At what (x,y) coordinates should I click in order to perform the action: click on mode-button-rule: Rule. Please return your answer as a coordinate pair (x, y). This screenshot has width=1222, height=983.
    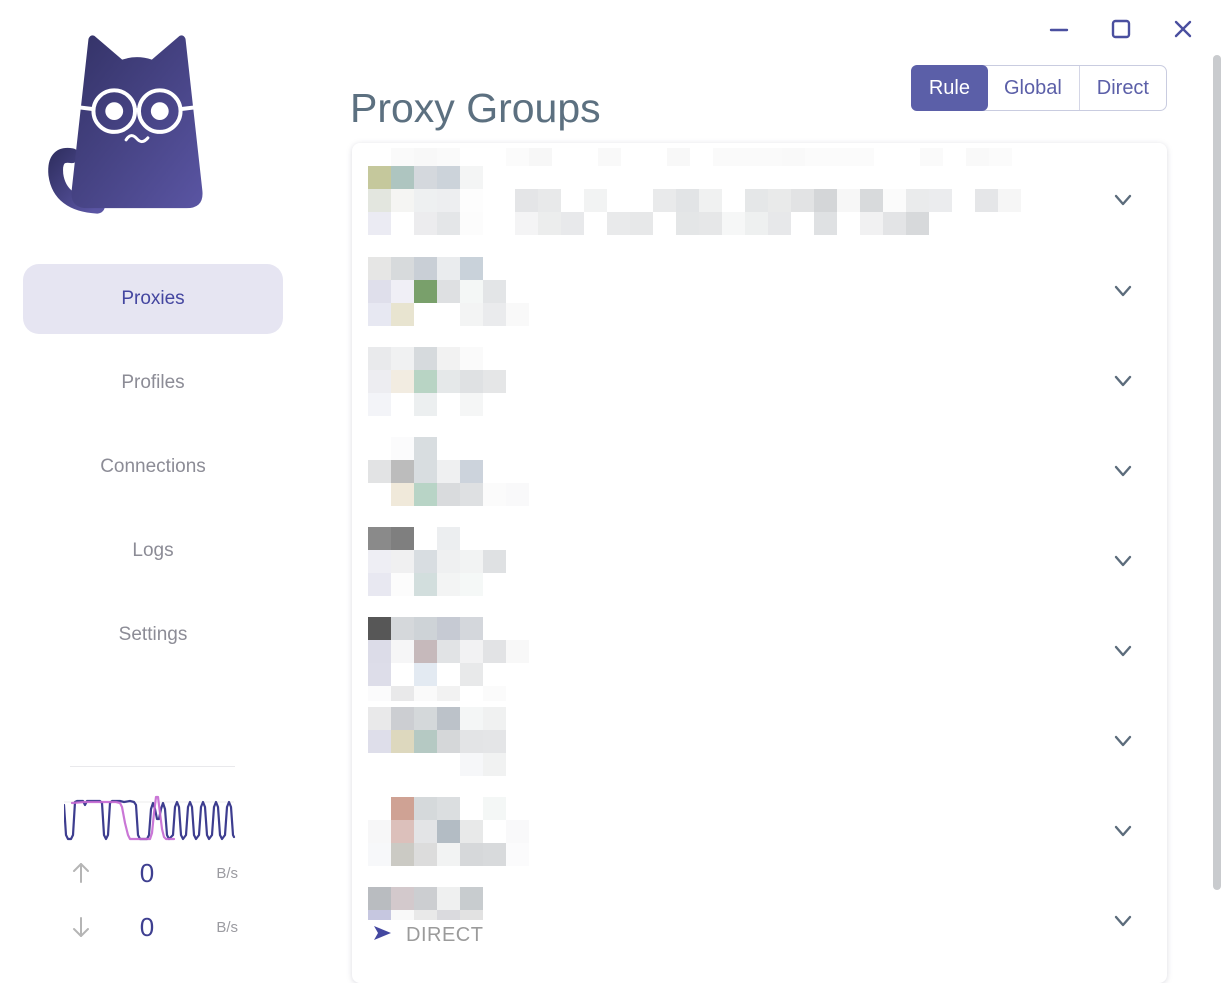
    Looking at the image, I should click on (949, 88).